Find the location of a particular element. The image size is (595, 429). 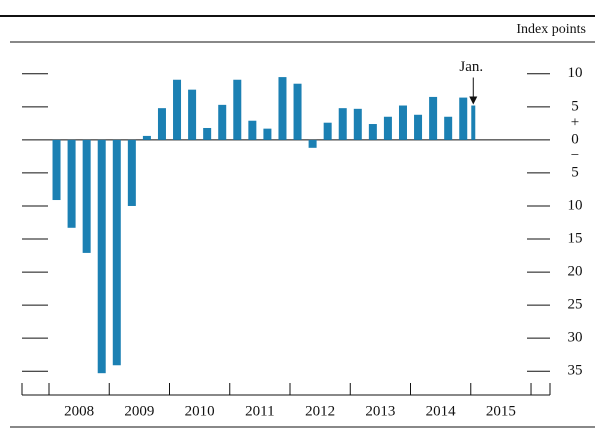

x-tick-label: 2015 is located at coordinates (501, 411).